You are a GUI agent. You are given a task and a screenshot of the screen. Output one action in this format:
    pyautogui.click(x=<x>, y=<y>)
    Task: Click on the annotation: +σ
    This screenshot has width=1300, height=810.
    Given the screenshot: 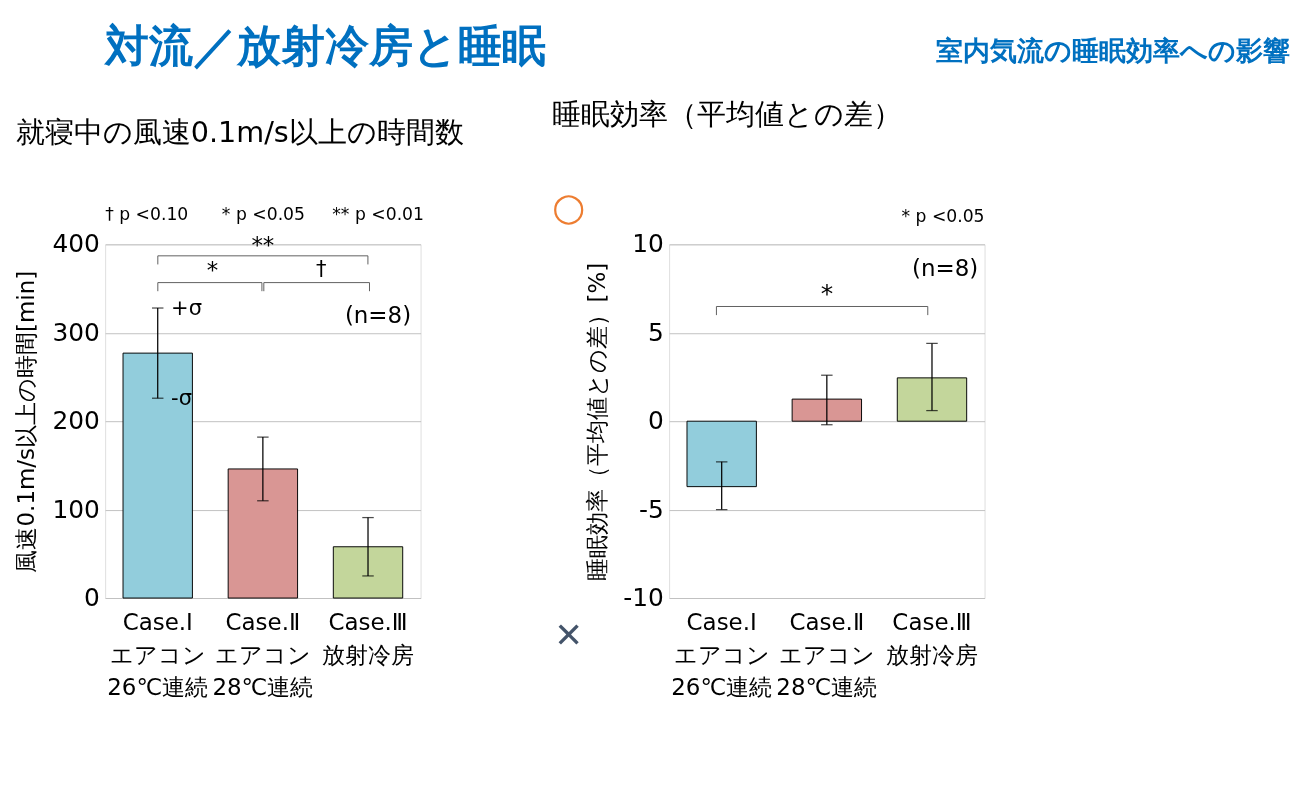 What is the action you would take?
    pyautogui.click(x=187, y=307)
    